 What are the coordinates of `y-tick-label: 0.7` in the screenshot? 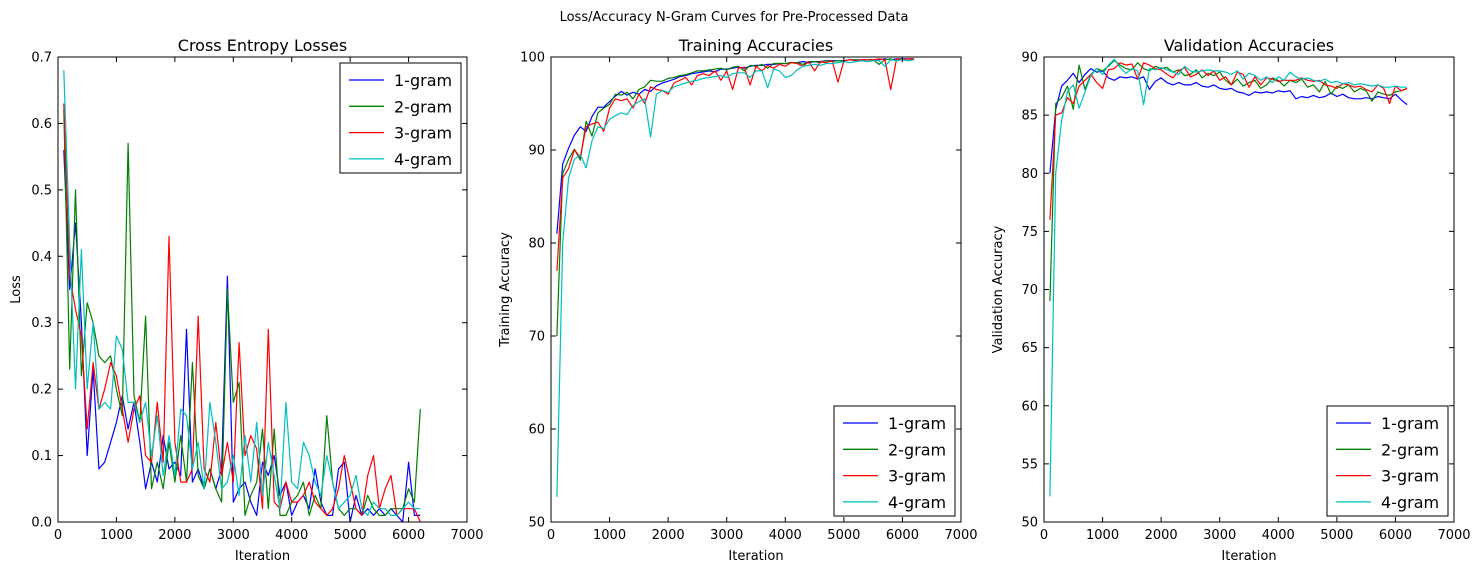 It's located at (41, 58).